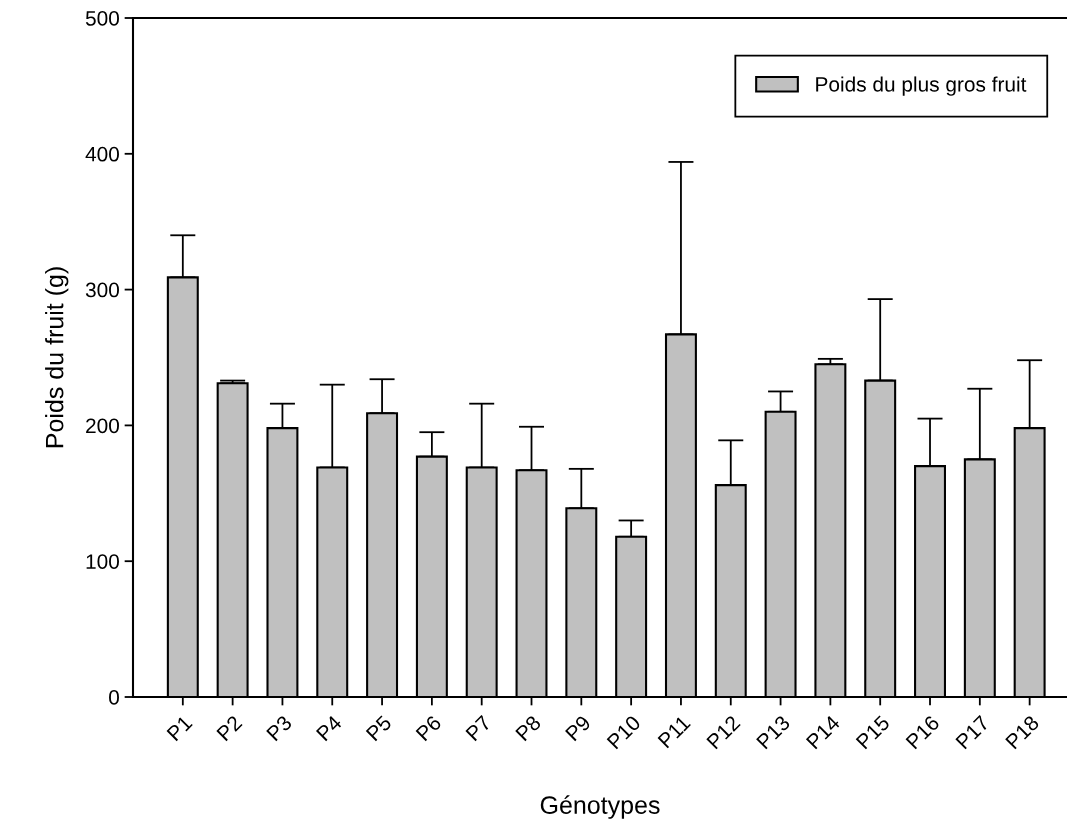  What do you see at coordinates (528, 728) in the screenshot?
I see `x-tick-label: P8` at bounding box center [528, 728].